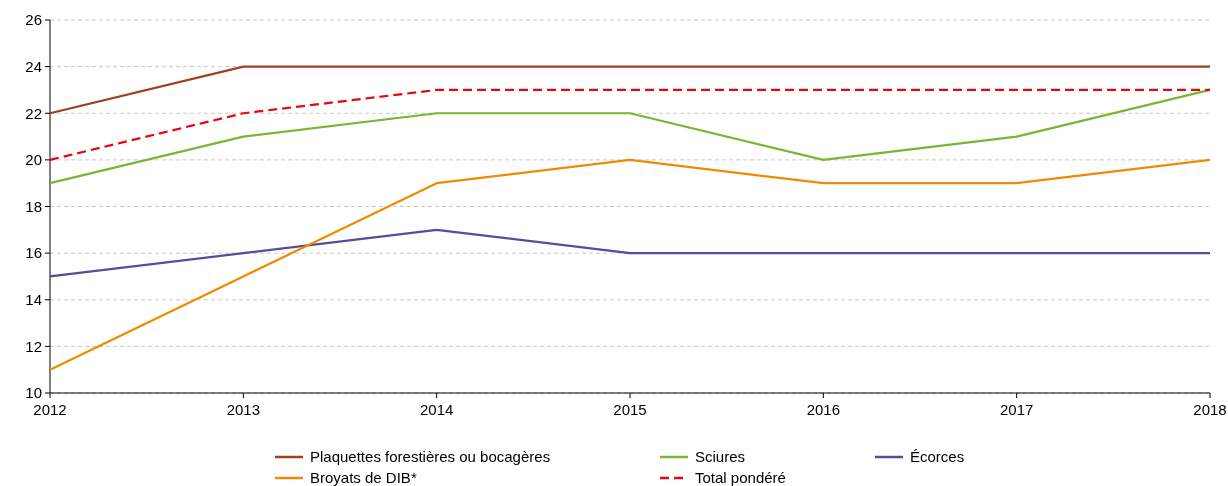 The width and height of the screenshot is (1228, 486). Describe the element at coordinates (33, 253) in the screenshot. I see `y-tick-label: 16` at that location.